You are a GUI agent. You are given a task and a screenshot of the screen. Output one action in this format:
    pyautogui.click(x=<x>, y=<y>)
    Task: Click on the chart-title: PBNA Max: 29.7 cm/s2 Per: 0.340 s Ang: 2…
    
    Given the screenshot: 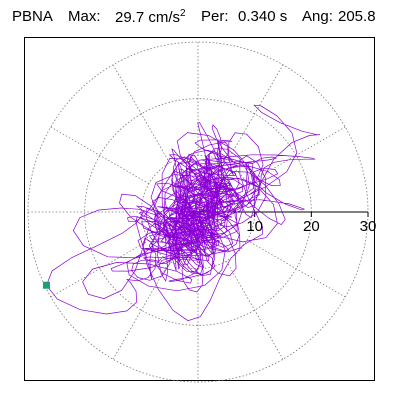 What is the action you would take?
    pyautogui.click(x=200, y=20)
    